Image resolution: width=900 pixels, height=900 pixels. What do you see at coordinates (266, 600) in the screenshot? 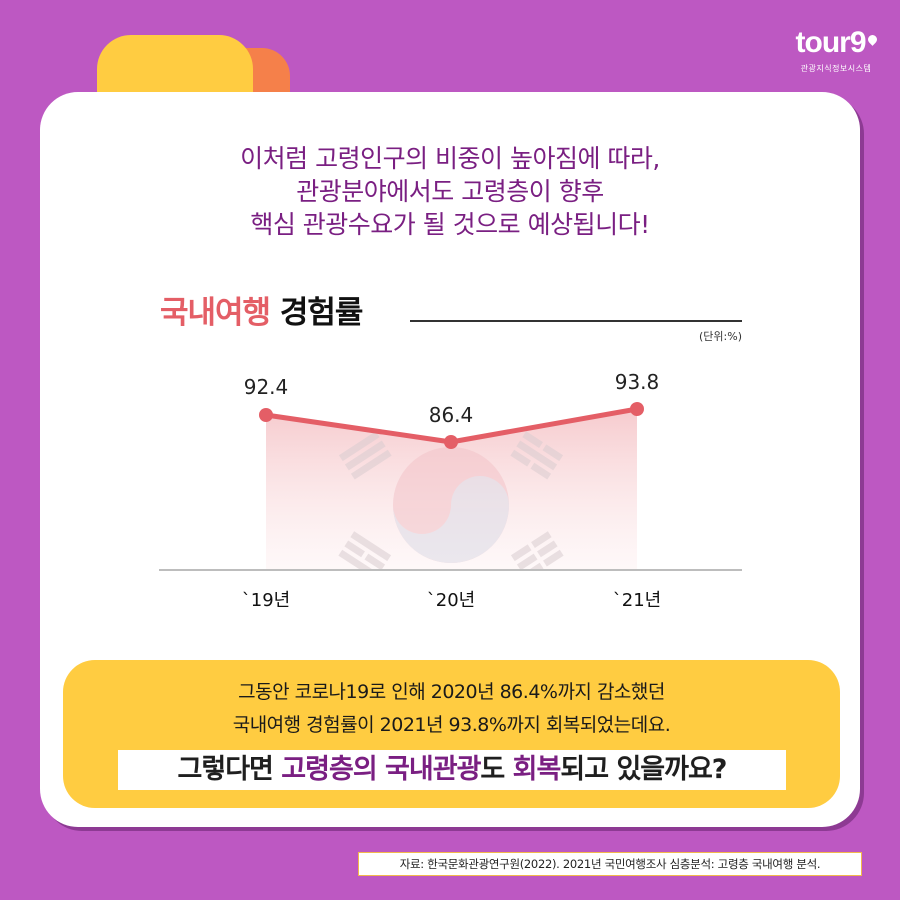
I see `x-axis-label: `19년` at bounding box center [266, 600].